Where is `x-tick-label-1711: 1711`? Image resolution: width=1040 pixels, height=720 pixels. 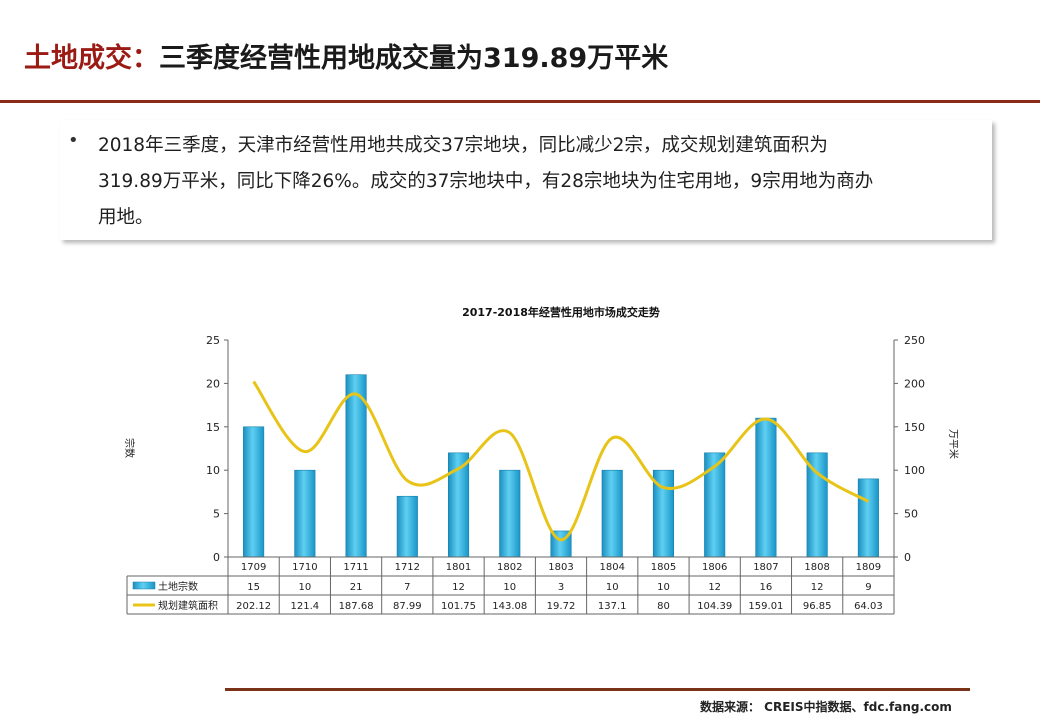
x-tick-label-1711: 1711 is located at coordinates (355, 567).